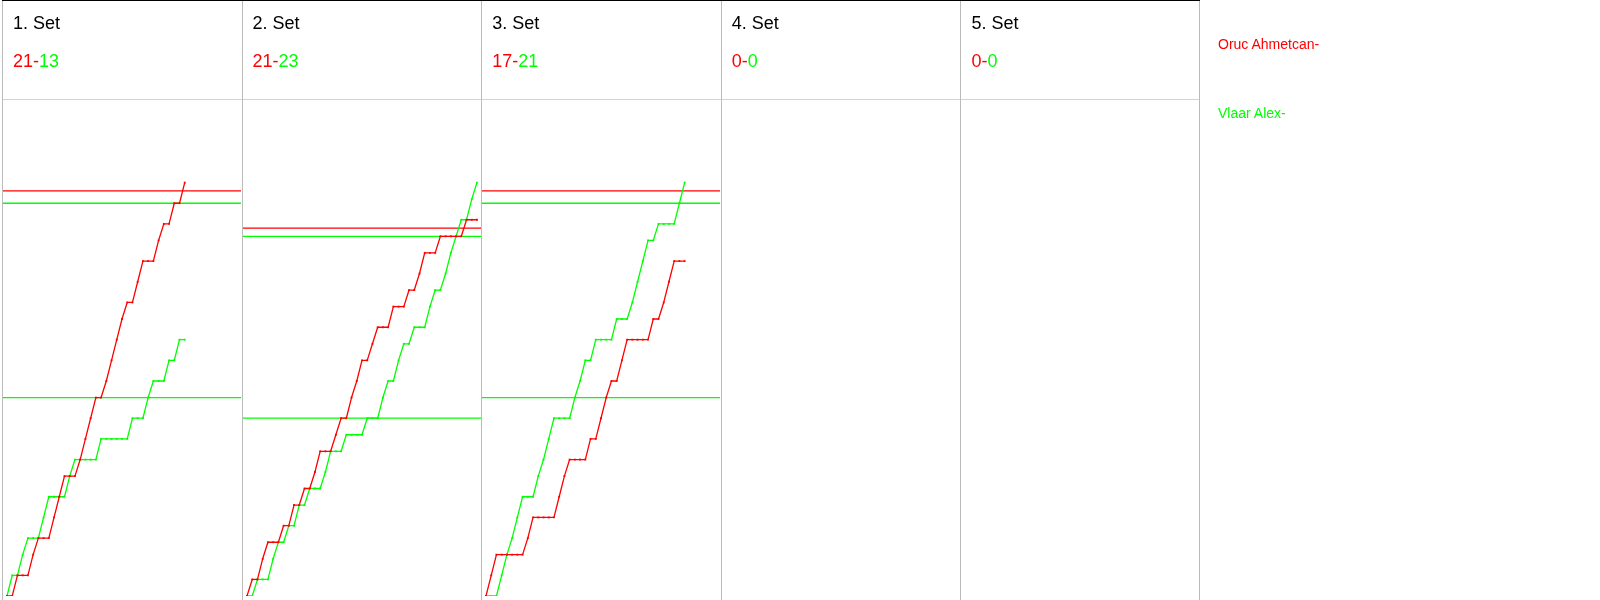  I want to click on text: 21, so click(528, 61).